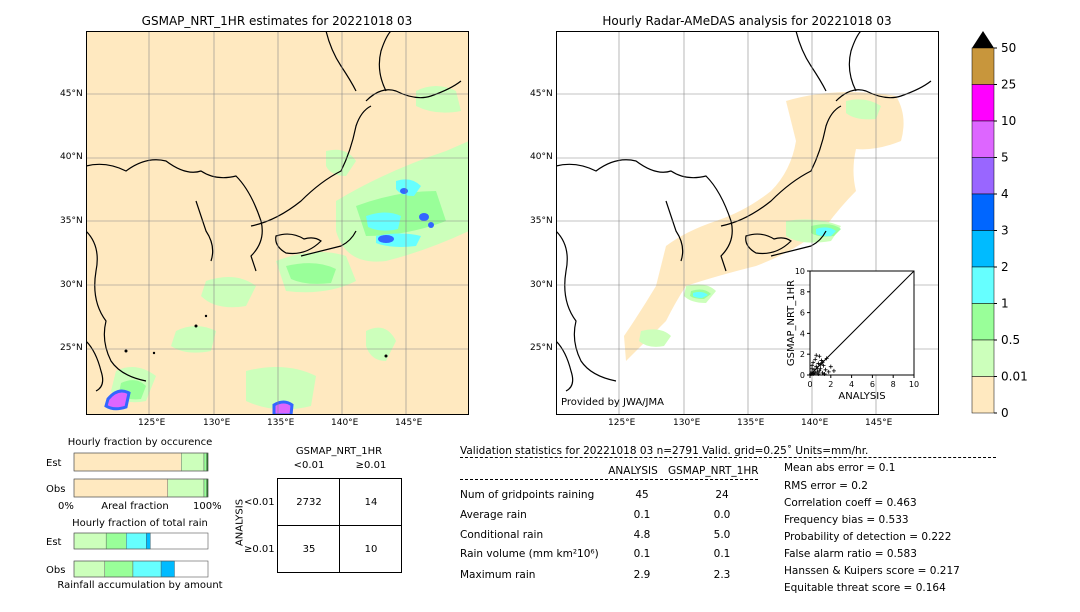 This screenshot has width=1080, height=612. Describe the element at coordinates (66, 506) in the screenshot. I see `occurence-tick-0: 0%` at that location.